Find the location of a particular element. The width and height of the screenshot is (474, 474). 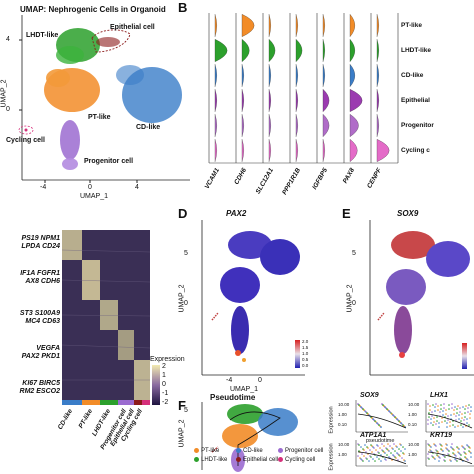

panel-letter-e: E is located at coordinates (346, 213).